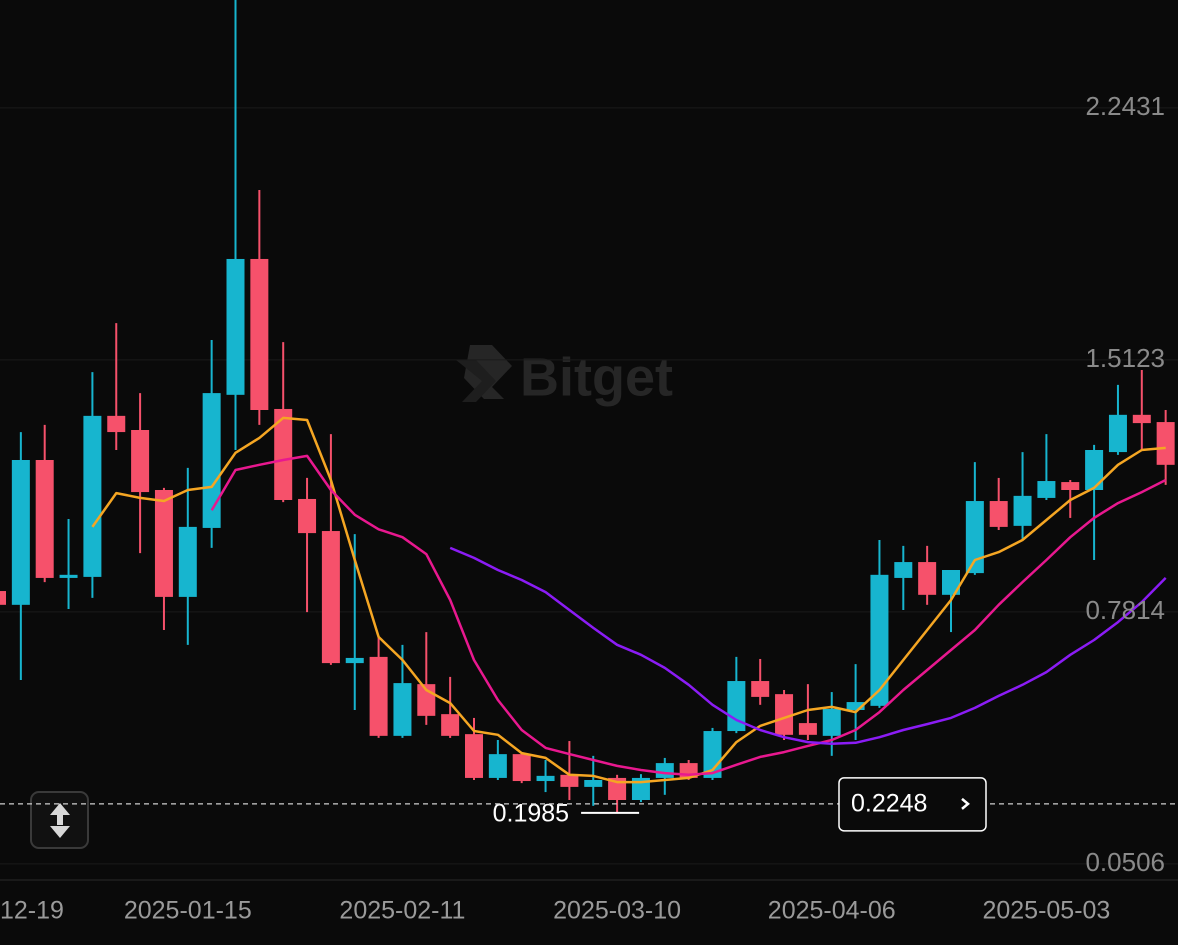 This screenshot has width=1178, height=945. I want to click on button-icon, so click(60, 820).